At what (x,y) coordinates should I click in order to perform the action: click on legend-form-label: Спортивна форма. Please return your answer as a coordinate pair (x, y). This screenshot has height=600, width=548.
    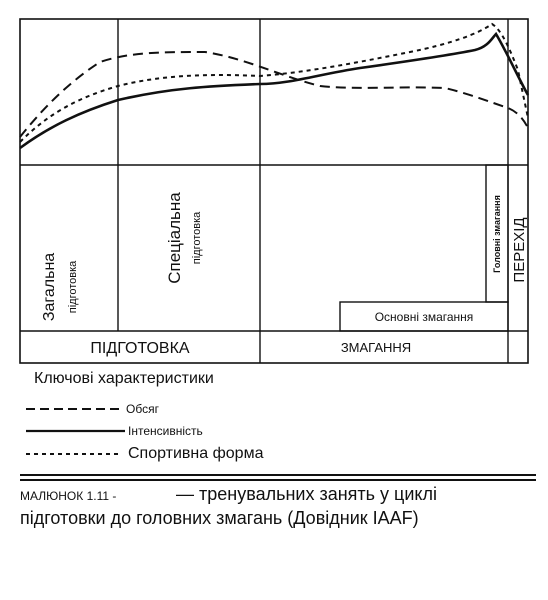
    Looking at the image, I should click on (196, 453).